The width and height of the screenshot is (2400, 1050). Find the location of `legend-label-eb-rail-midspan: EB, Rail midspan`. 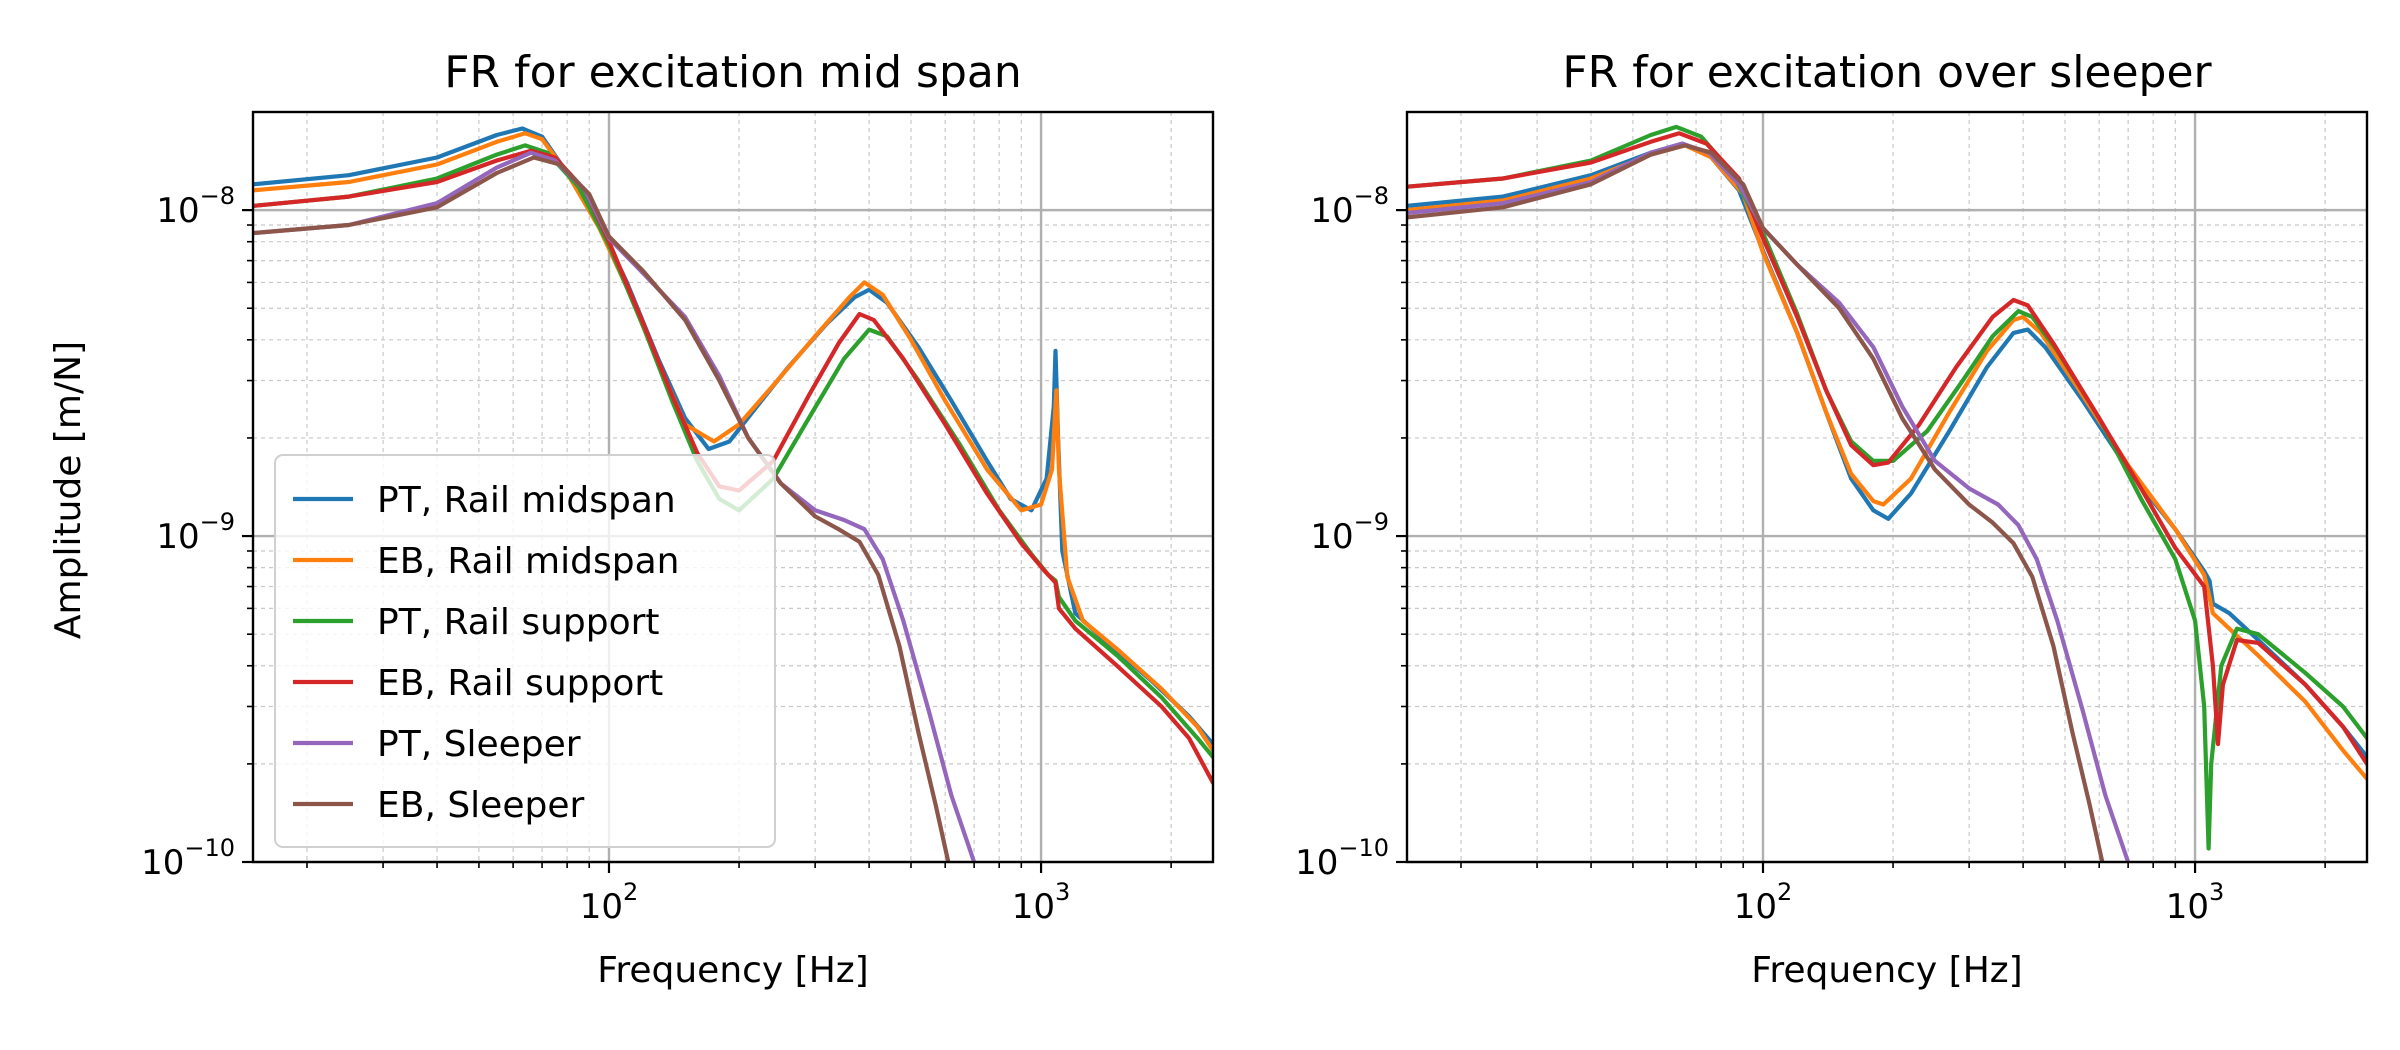

legend-label-eb-rail-midspan: EB, Rail midspan is located at coordinates (528, 561).